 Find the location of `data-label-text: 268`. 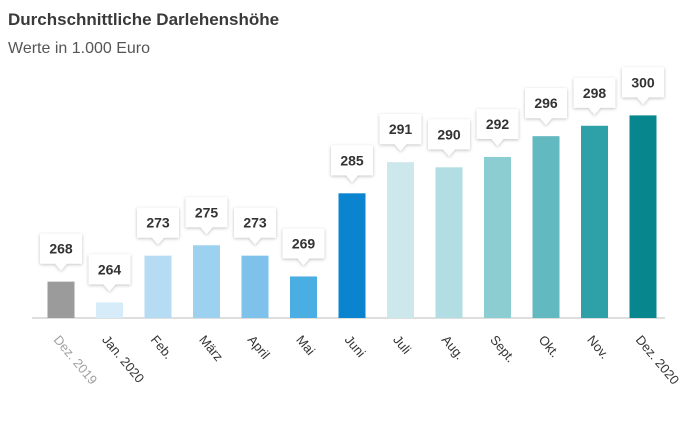

data-label-text: 268 is located at coordinates (61, 249).